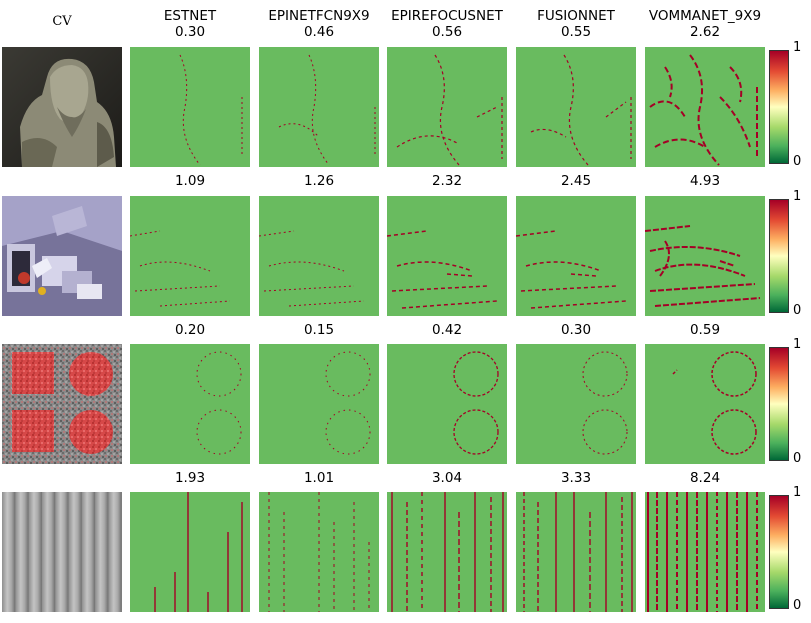 The height and width of the screenshot is (623, 811). I want to click on input-image-stripes, so click(62, 552).